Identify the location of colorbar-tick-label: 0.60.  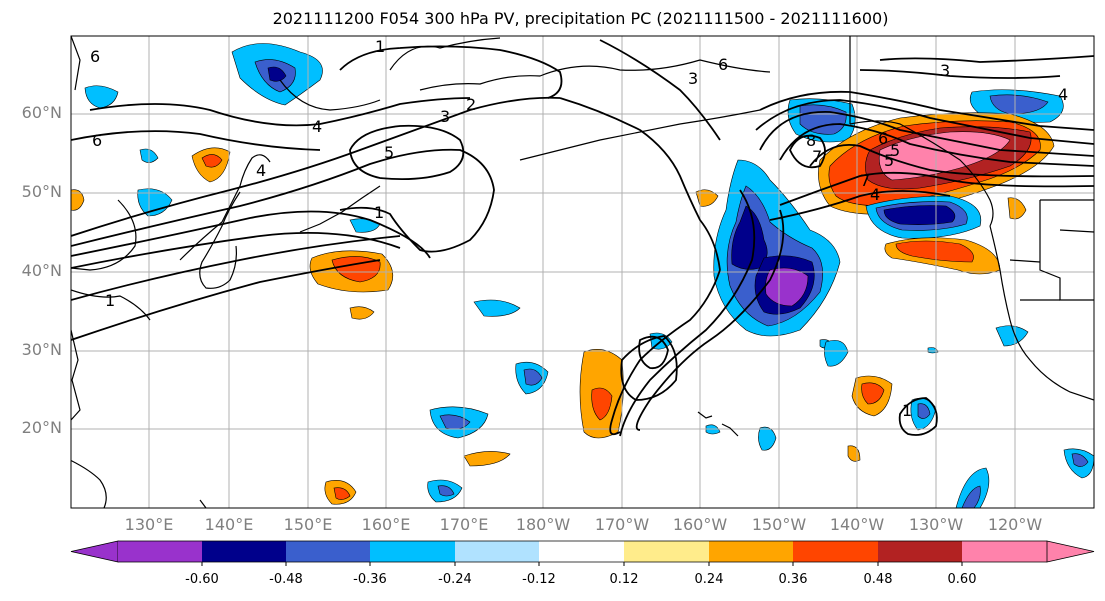
(962, 579).